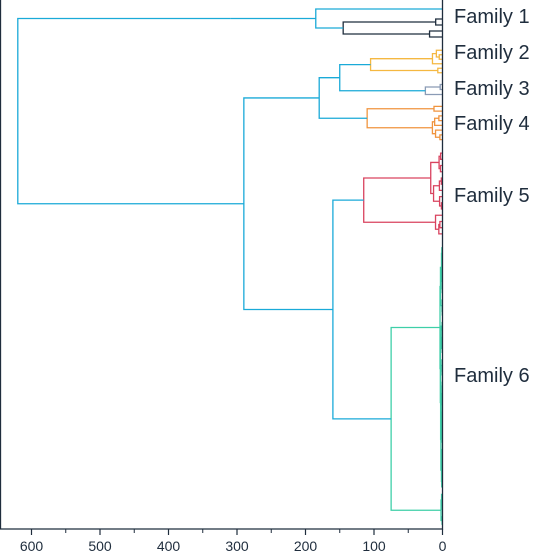 Image resolution: width=540 pixels, height=551 pixels. I want to click on family-5-label: Family 5, so click(492, 196).